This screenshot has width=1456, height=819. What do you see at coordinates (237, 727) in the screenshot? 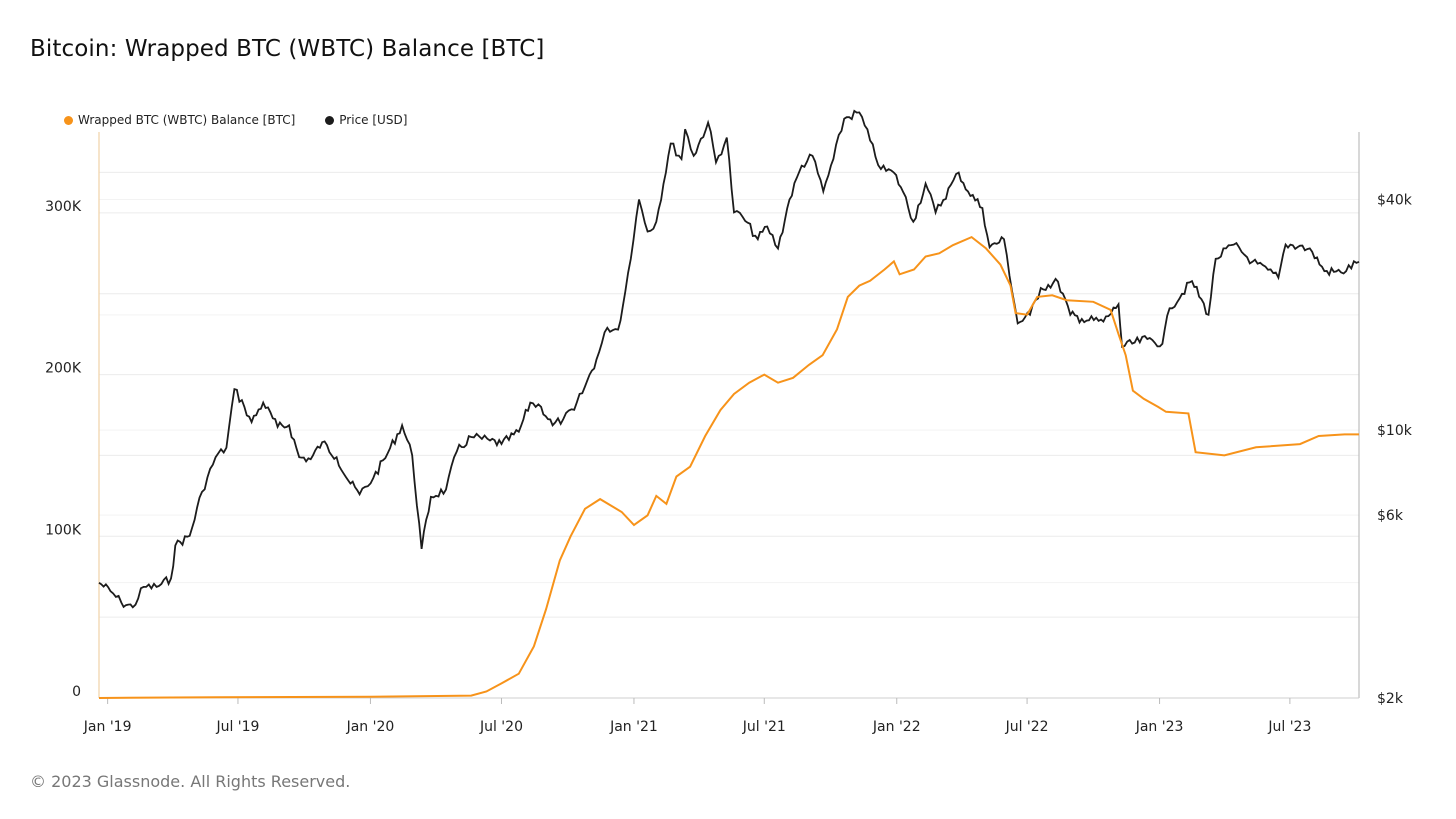
I see `x-tick-label: Jul '19` at bounding box center [237, 727].